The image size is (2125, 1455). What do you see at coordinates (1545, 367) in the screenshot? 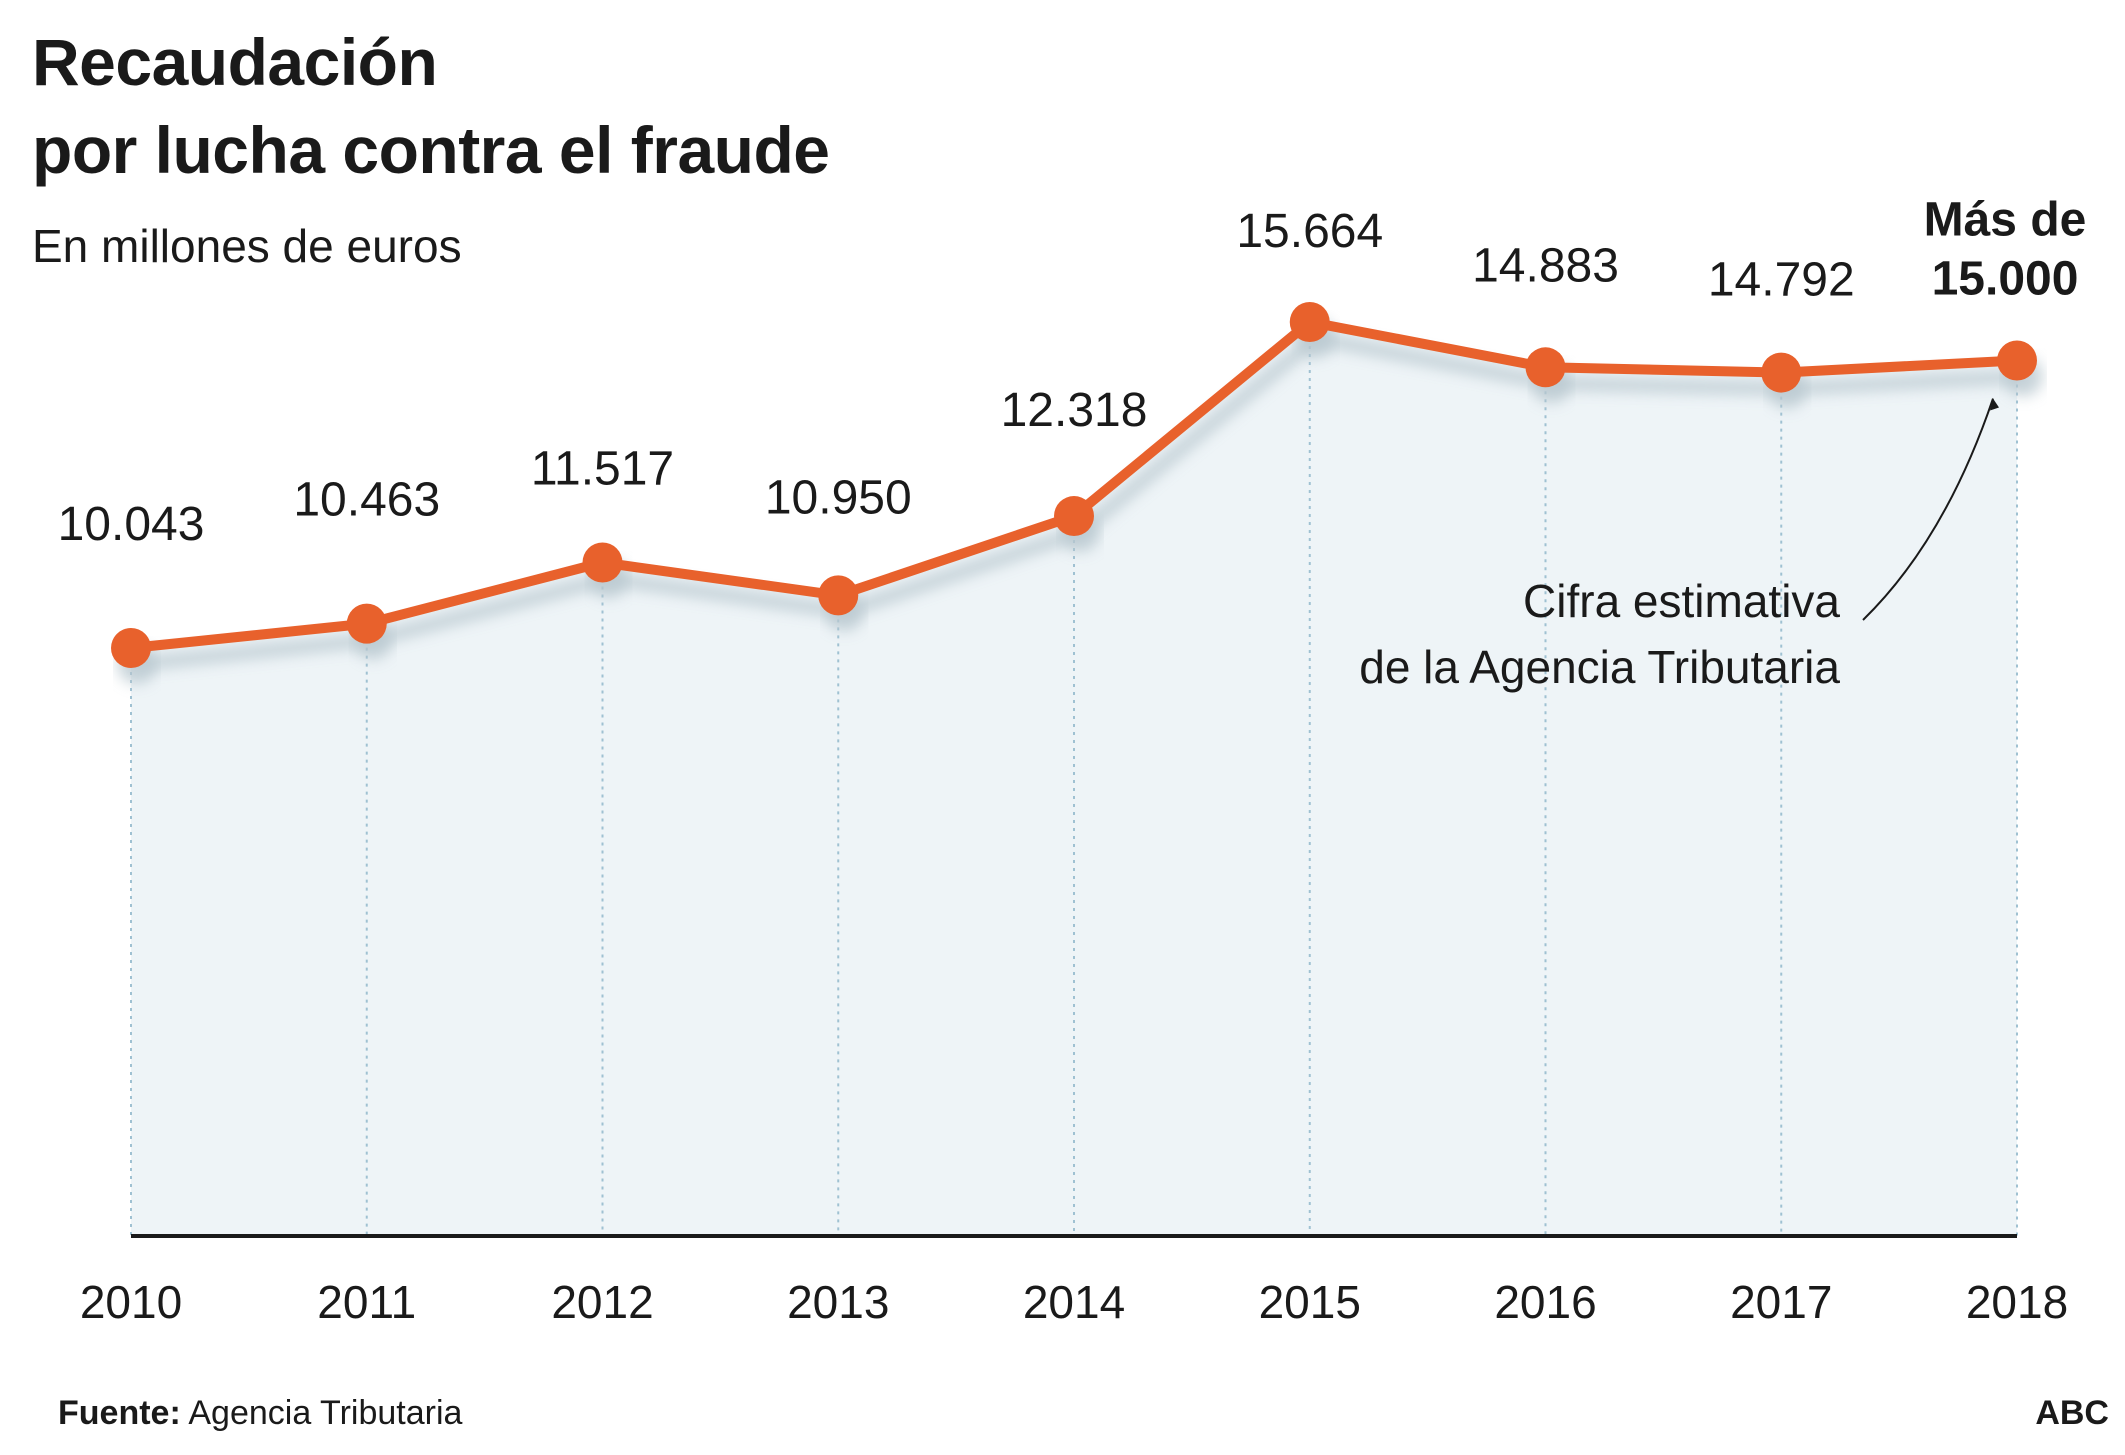
I see `data-point-2016` at bounding box center [1545, 367].